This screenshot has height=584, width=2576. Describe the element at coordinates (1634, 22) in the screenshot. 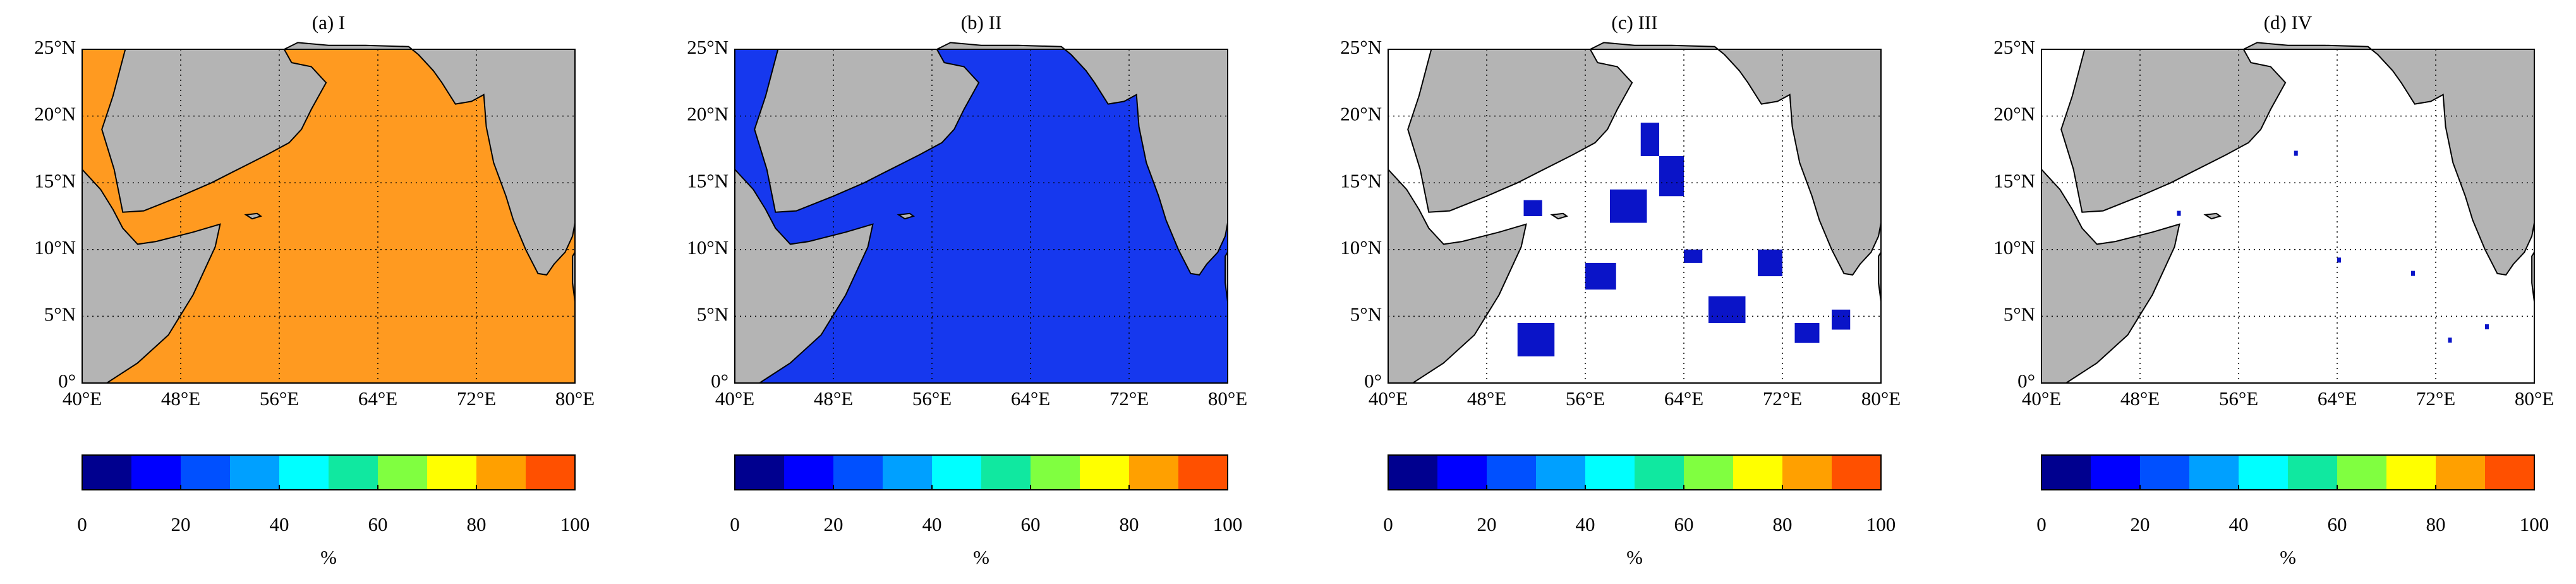

I see `panel-title: (c) III` at that location.